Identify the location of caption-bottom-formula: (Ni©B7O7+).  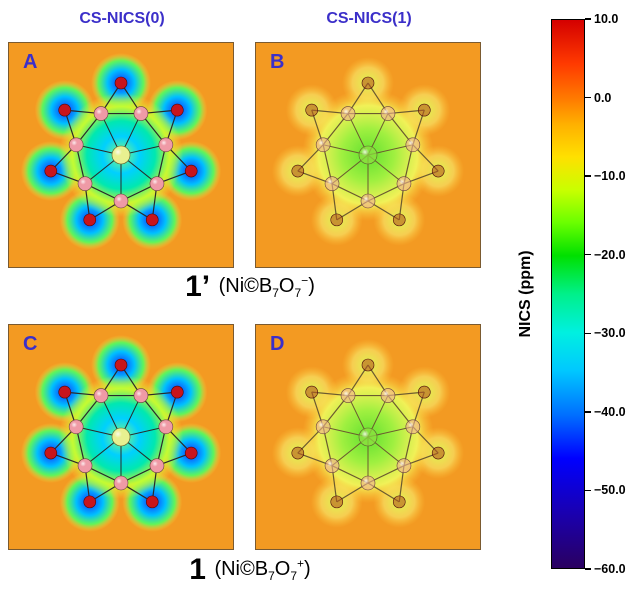
(262, 570).